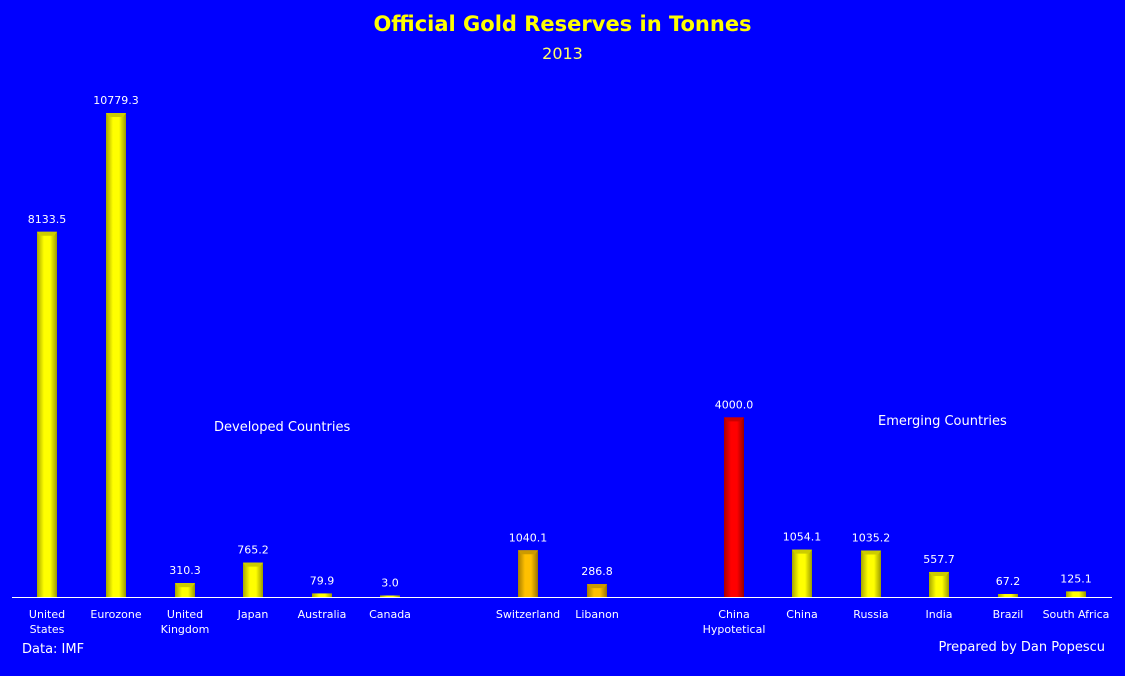  I want to click on bar-rect-russia, so click(871, 573).